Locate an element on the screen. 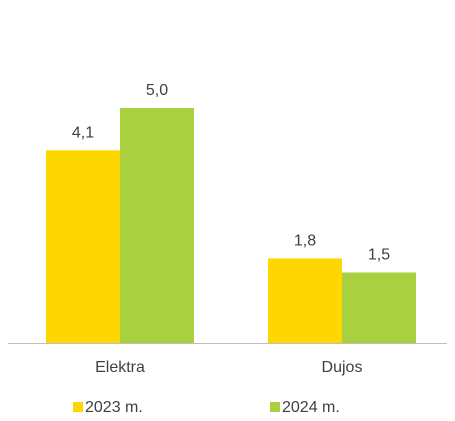  legend-label: 2023 m. is located at coordinates (114, 407).